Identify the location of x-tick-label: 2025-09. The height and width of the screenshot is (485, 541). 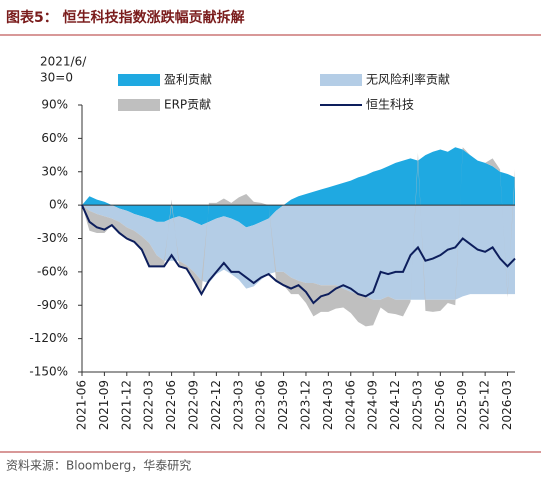
(462, 405).